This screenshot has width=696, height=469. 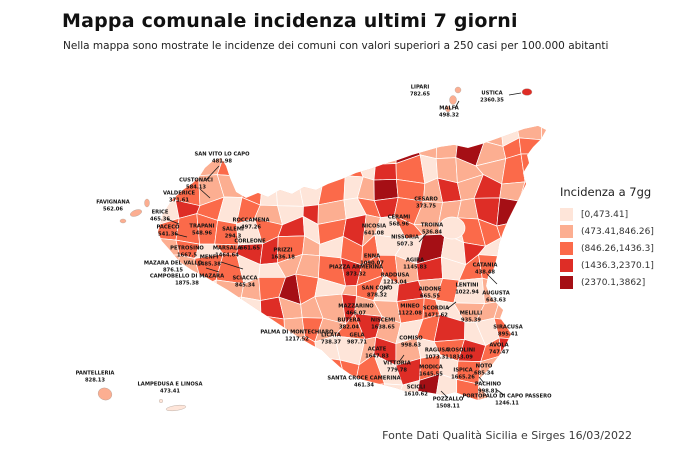 I want to click on legend-bin-label: (473.41,846.26], so click(x=617, y=231).